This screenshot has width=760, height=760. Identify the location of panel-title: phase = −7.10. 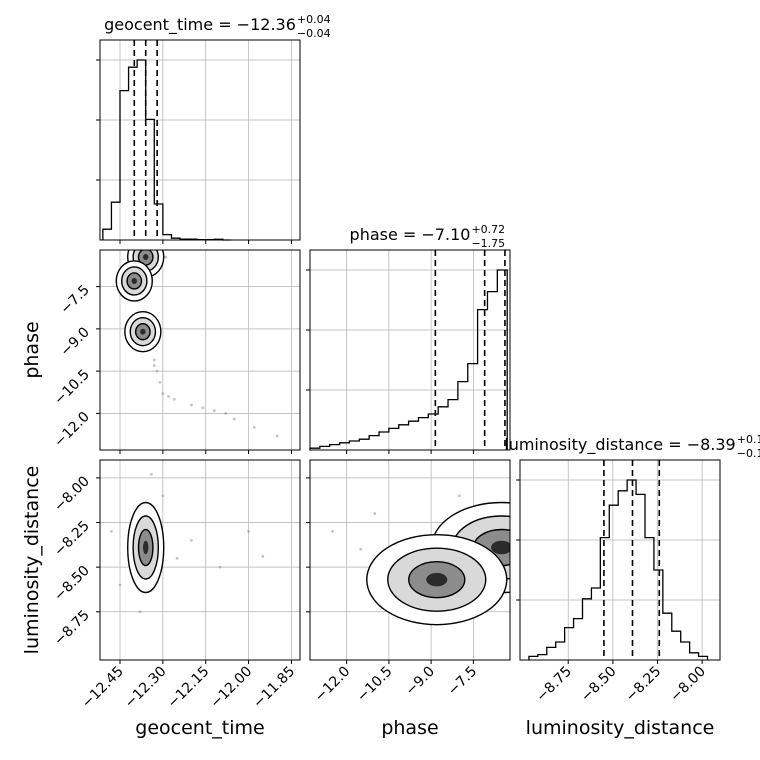
(410, 234).